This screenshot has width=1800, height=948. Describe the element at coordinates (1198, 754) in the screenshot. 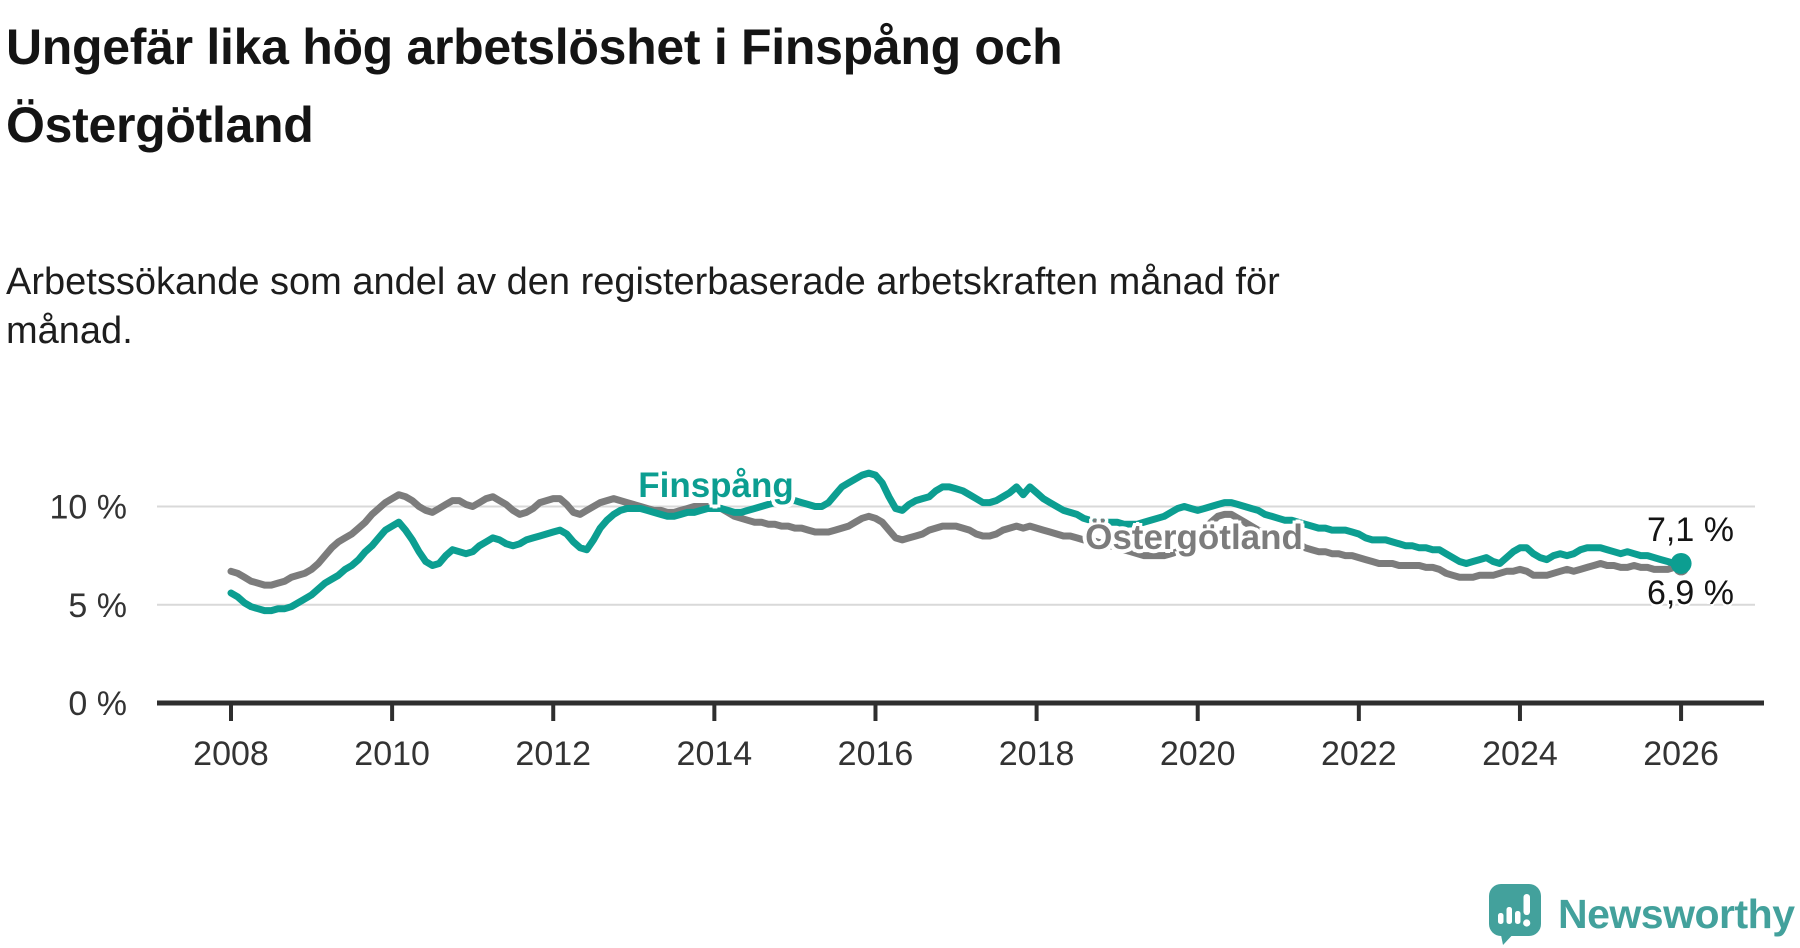

I see `x-tick-label-2020: 2020` at that location.